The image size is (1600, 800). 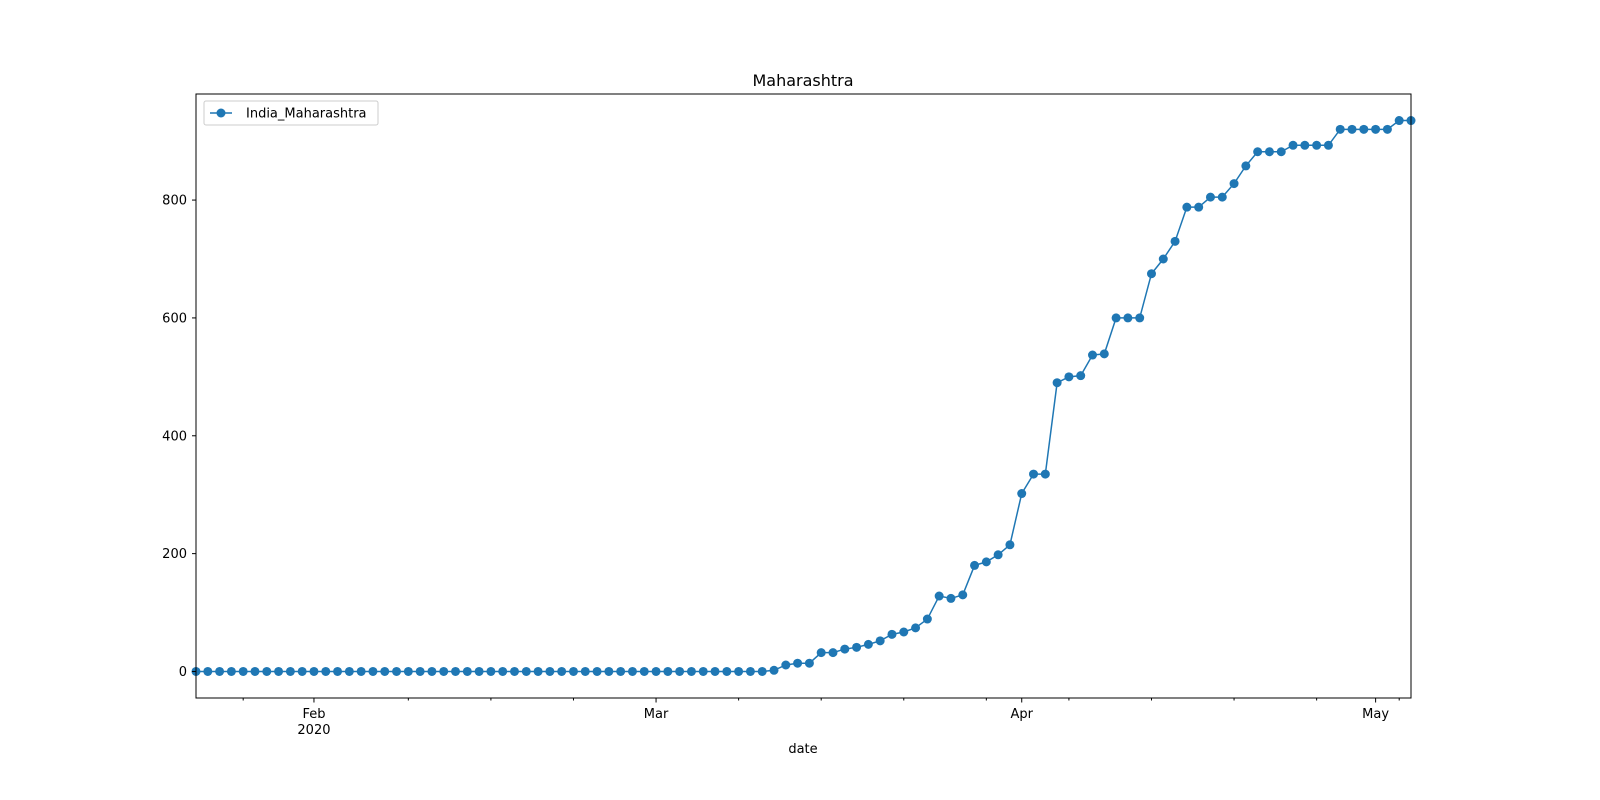 What do you see at coordinates (1021, 714) in the screenshot?
I see `x-tick-label: Apr` at bounding box center [1021, 714].